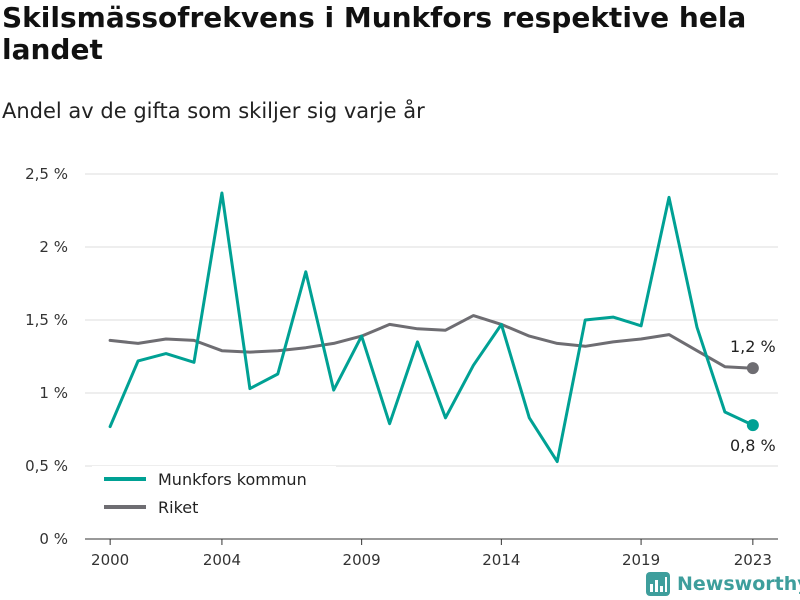  Describe the element at coordinates (53, 393) in the screenshot. I see `y-tick-label: 1 %` at that location.